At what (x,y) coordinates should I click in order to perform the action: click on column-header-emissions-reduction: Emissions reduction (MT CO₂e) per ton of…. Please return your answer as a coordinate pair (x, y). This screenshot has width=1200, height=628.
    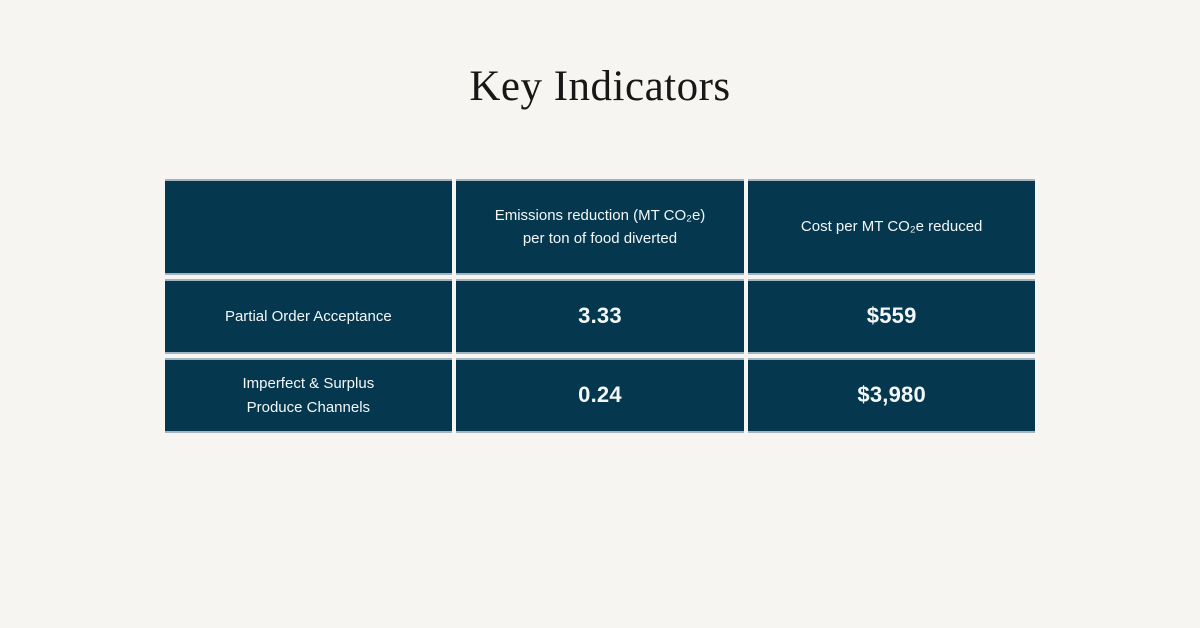
    Looking at the image, I should click on (600, 227).